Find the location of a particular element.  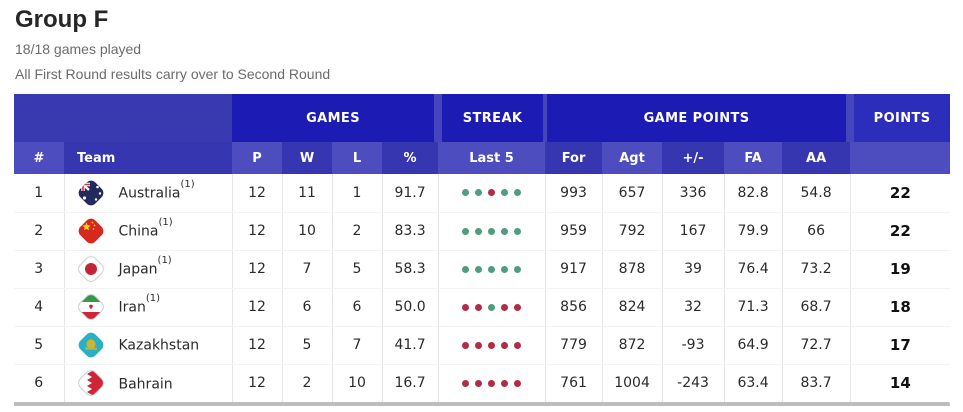

percentage-cell: 16.7 is located at coordinates (410, 383).